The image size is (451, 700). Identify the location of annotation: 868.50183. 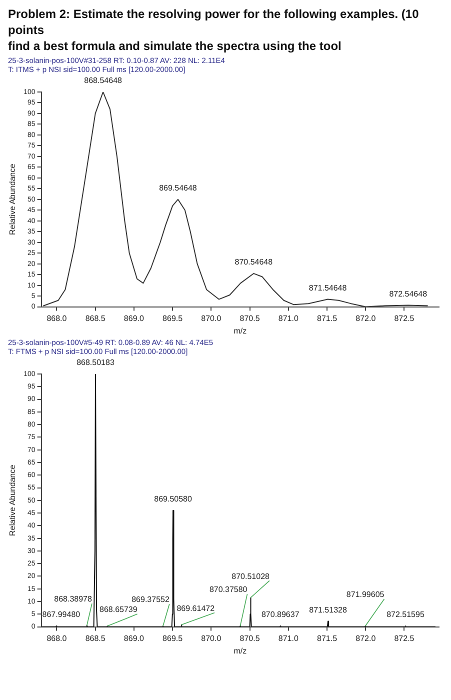
(95, 363).